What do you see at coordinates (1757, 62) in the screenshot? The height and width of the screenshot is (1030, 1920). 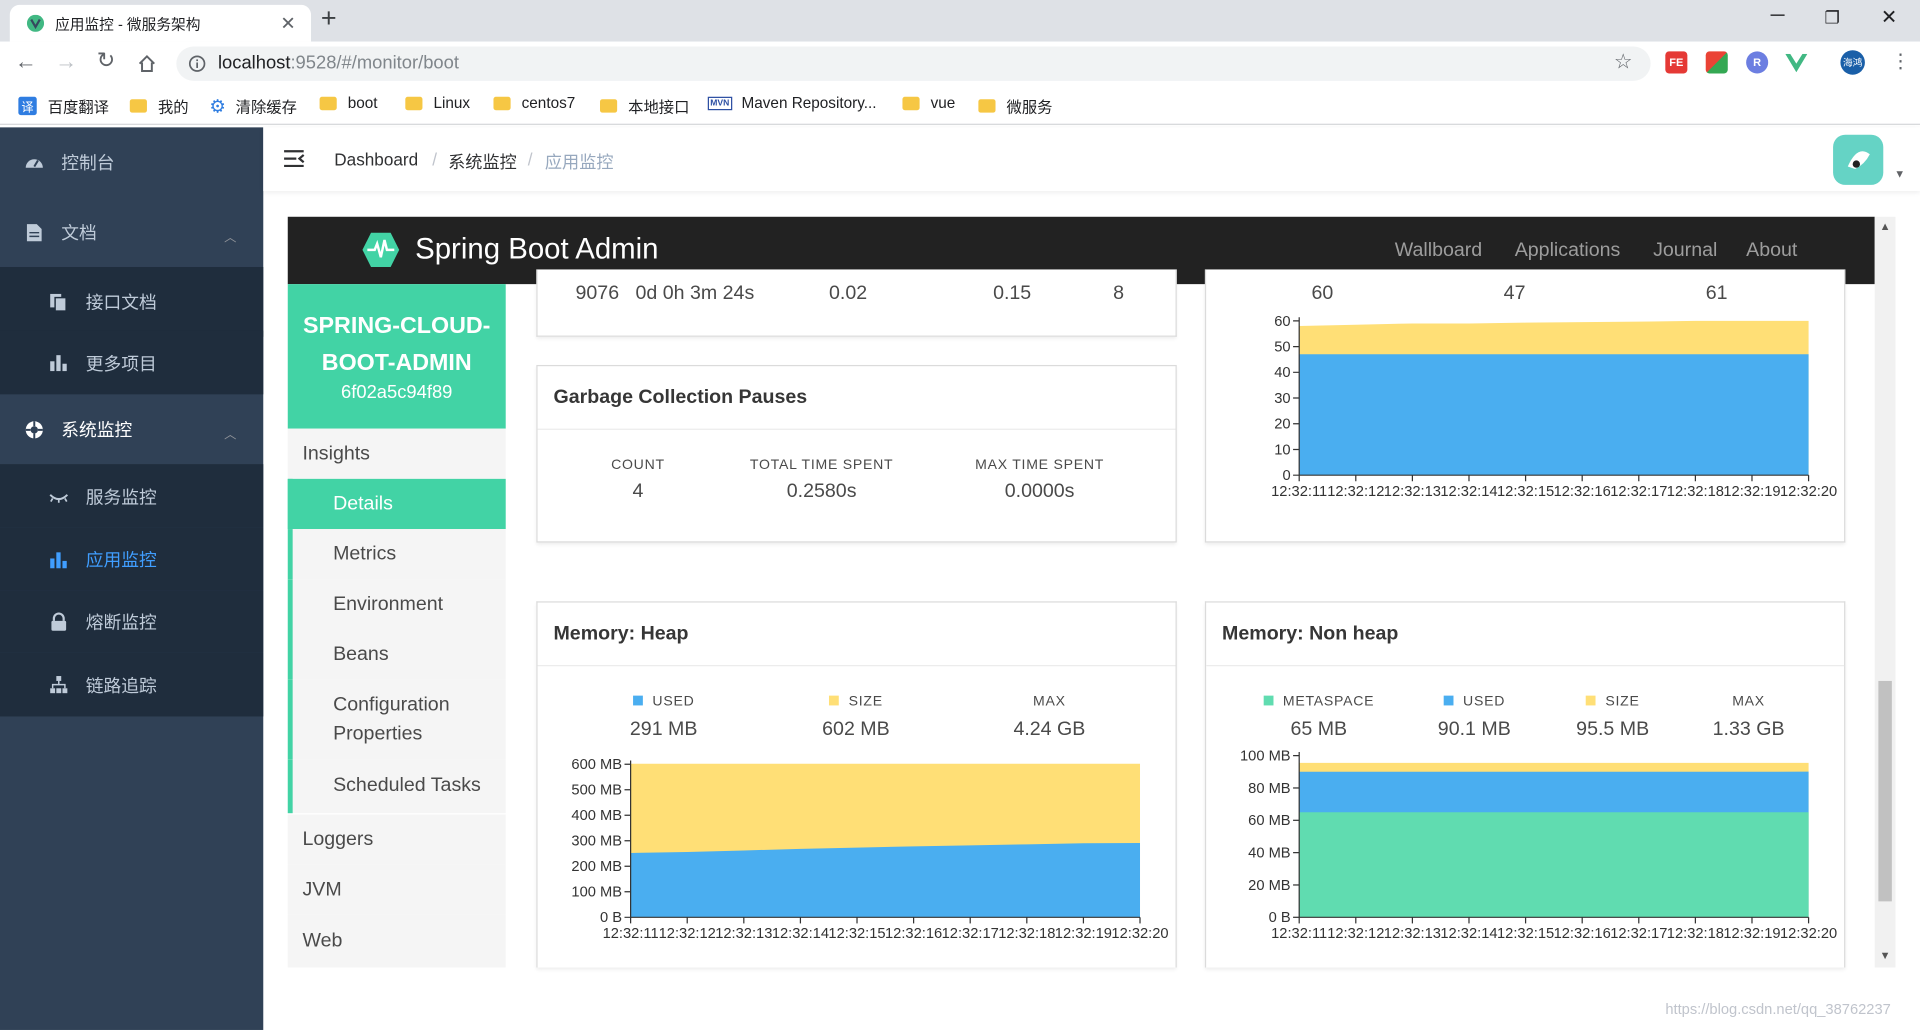 I see `r-extension-icon: R` at bounding box center [1757, 62].